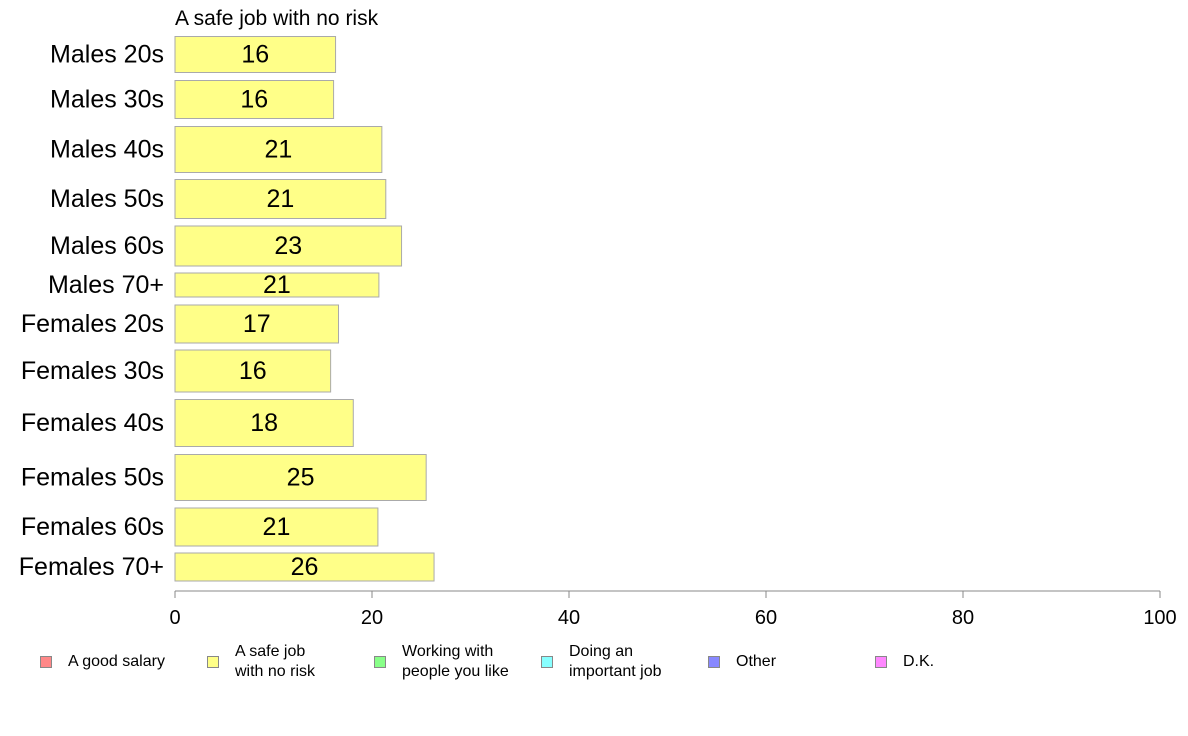 Image resolution: width=1188 pixels, height=736 pixels. Describe the element at coordinates (92, 478) in the screenshot. I see `category-label: Females 50s` at that location.